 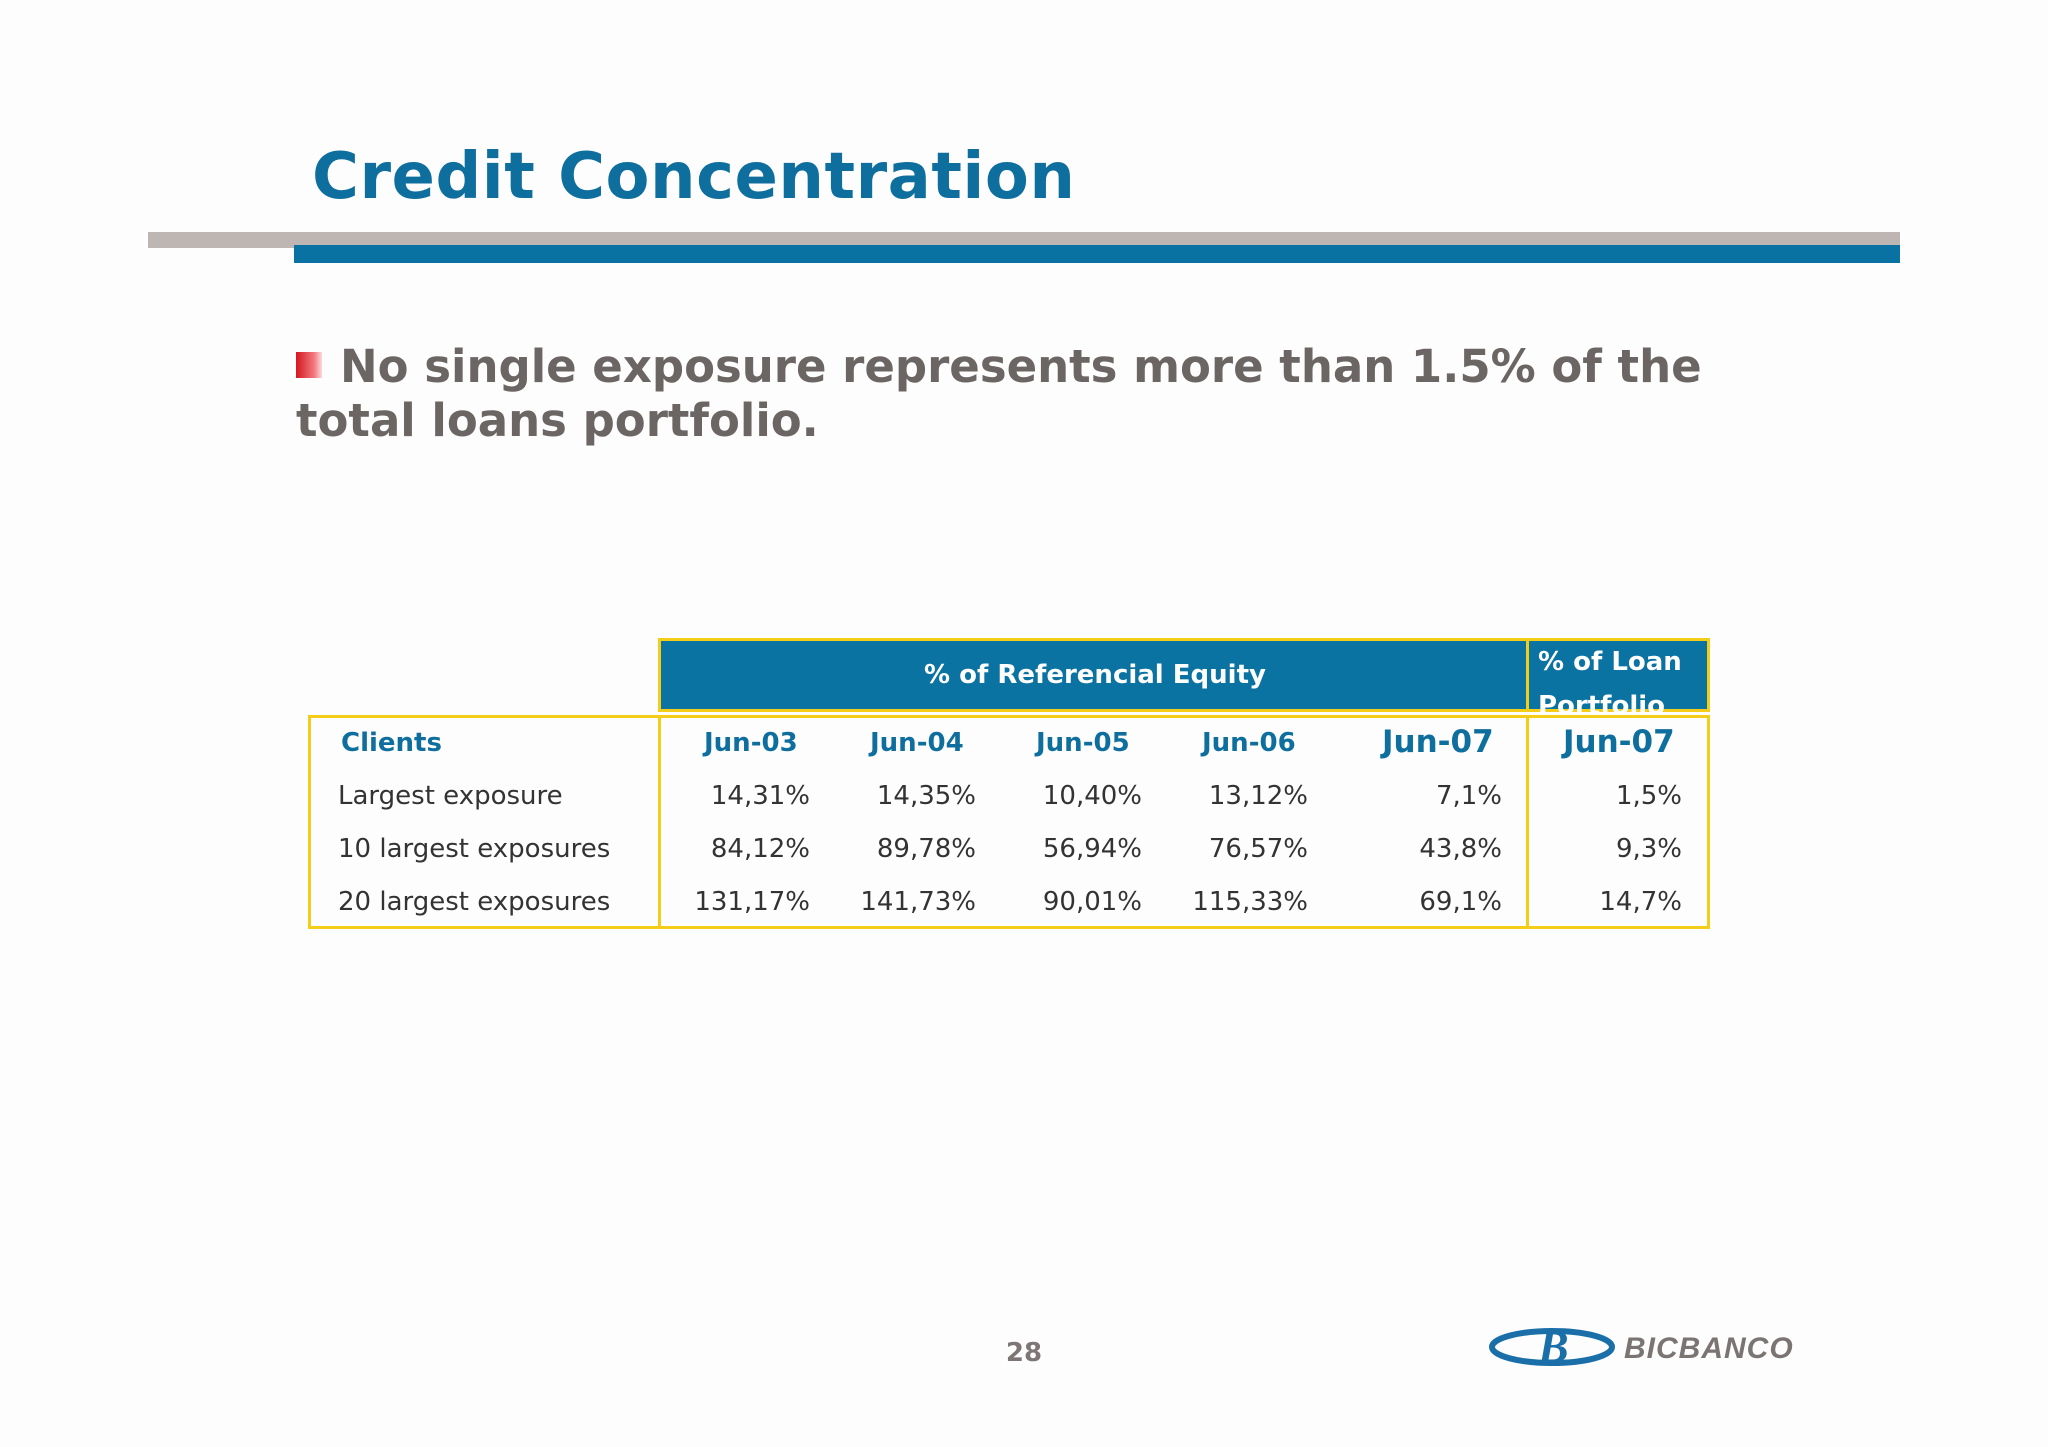 I want to click on col-header-jun05: Jun-05, so click(x=1083, y=743).